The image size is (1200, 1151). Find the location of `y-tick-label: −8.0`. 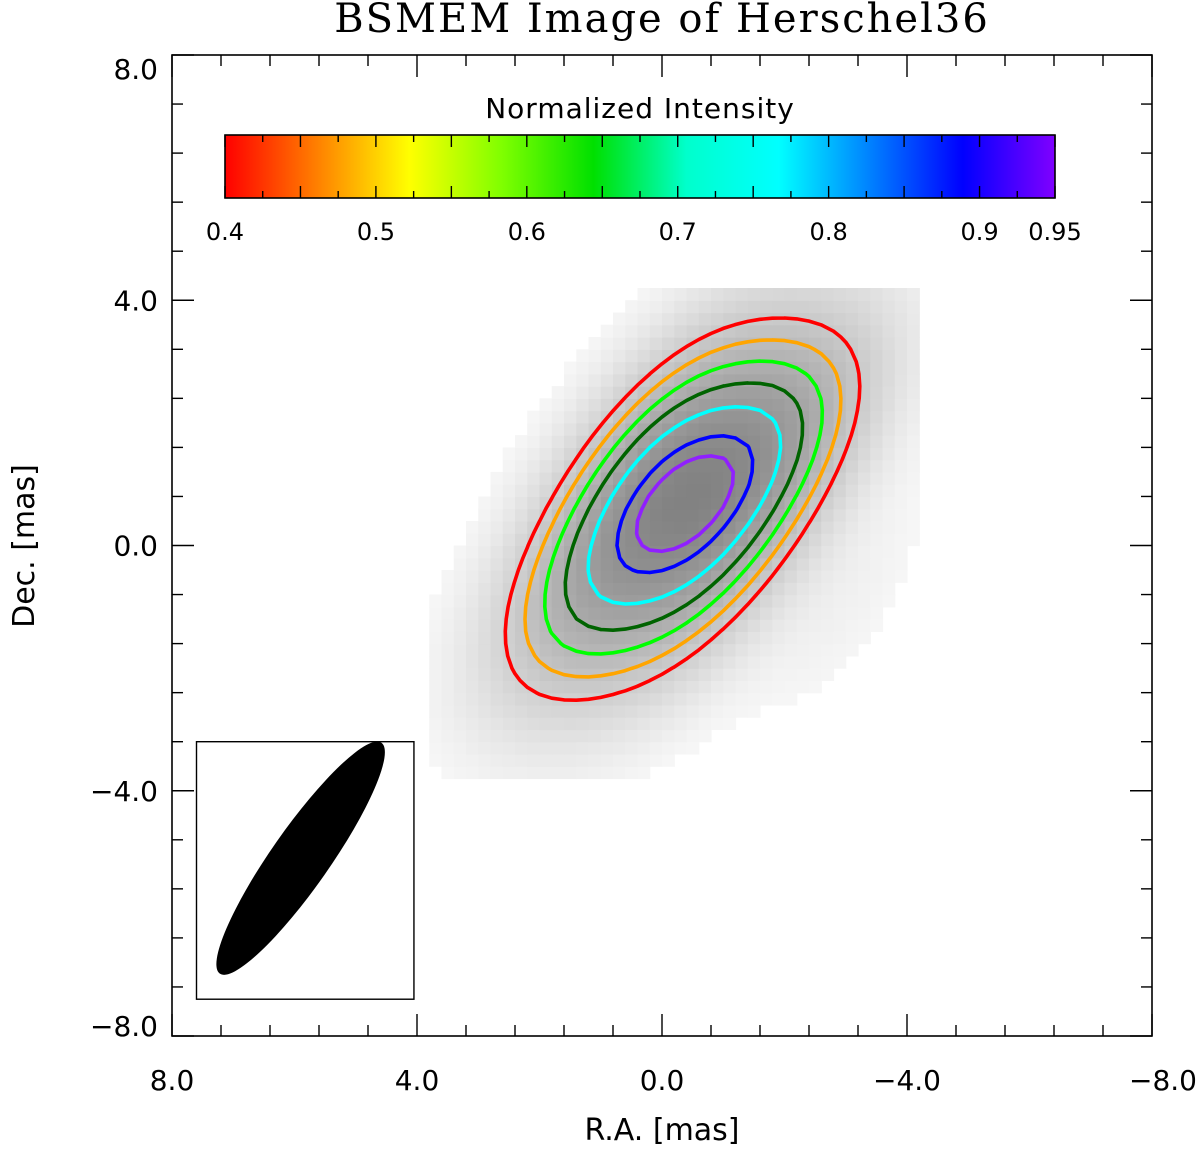

y-tick-label: −8.0 is located at coordinates (124, 1026).